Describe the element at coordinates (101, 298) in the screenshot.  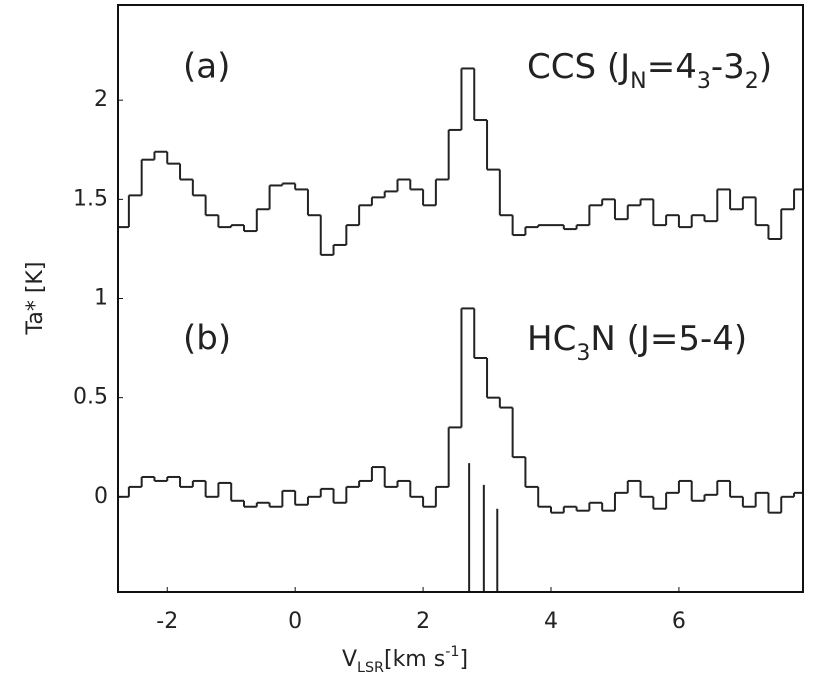
I see `y-tick-label: 1` at that location.